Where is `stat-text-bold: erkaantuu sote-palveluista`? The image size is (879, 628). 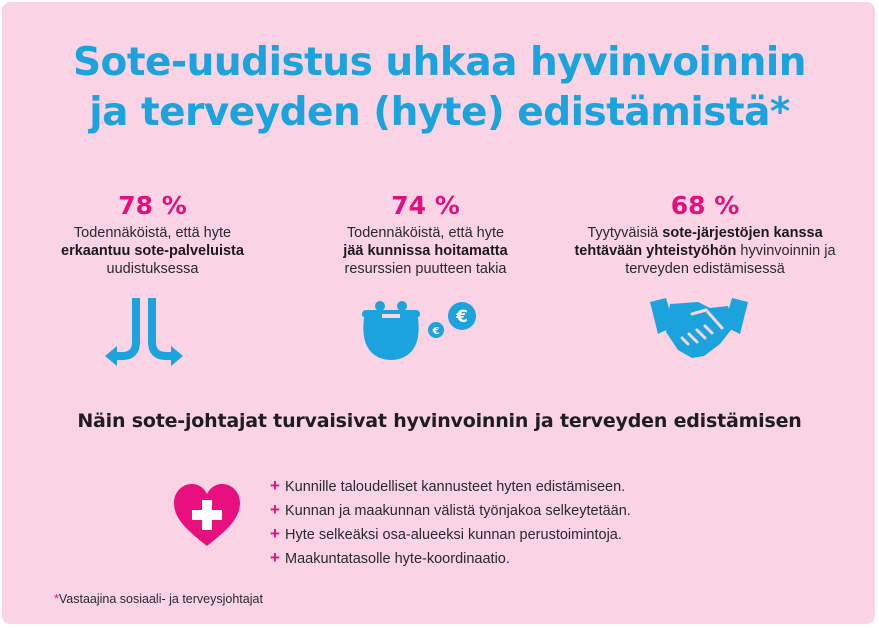
stat-text-bold: erkaantuu sote-palveluista is located at coordinates (152, 251).